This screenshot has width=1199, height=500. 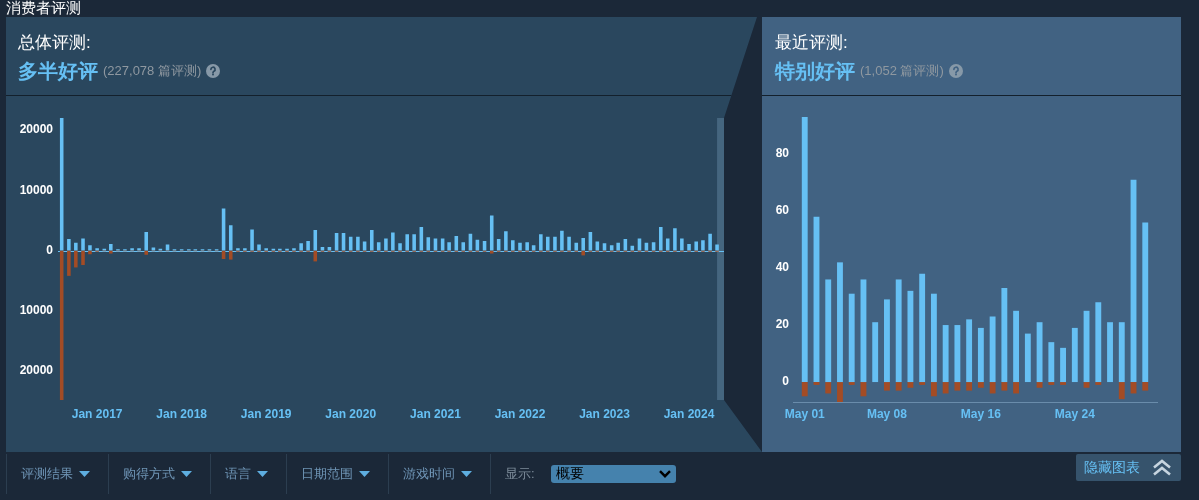 What do you see at coordinates (613, 474) in the screenshot?
I see `dropdown-field: 概要` at bounding box center [613, 474].